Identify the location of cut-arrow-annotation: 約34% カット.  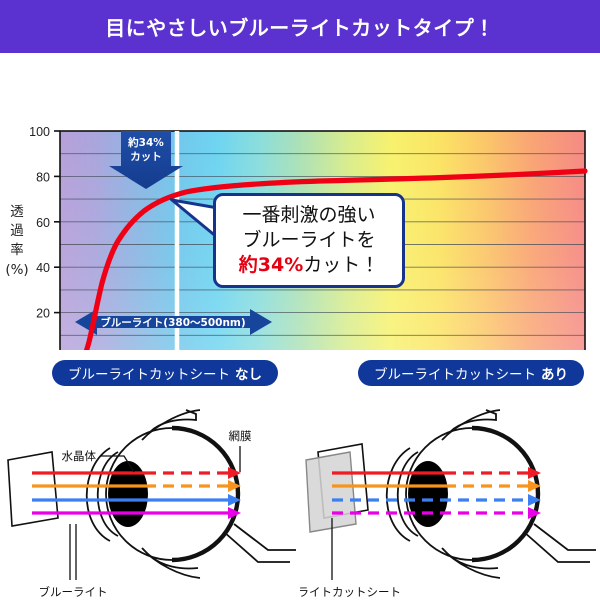
(146, 160).